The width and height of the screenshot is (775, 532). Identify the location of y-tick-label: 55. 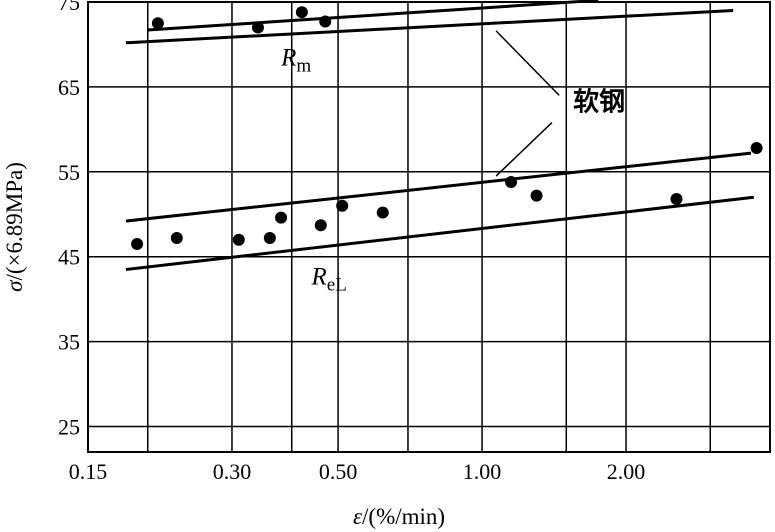
(69, 172).